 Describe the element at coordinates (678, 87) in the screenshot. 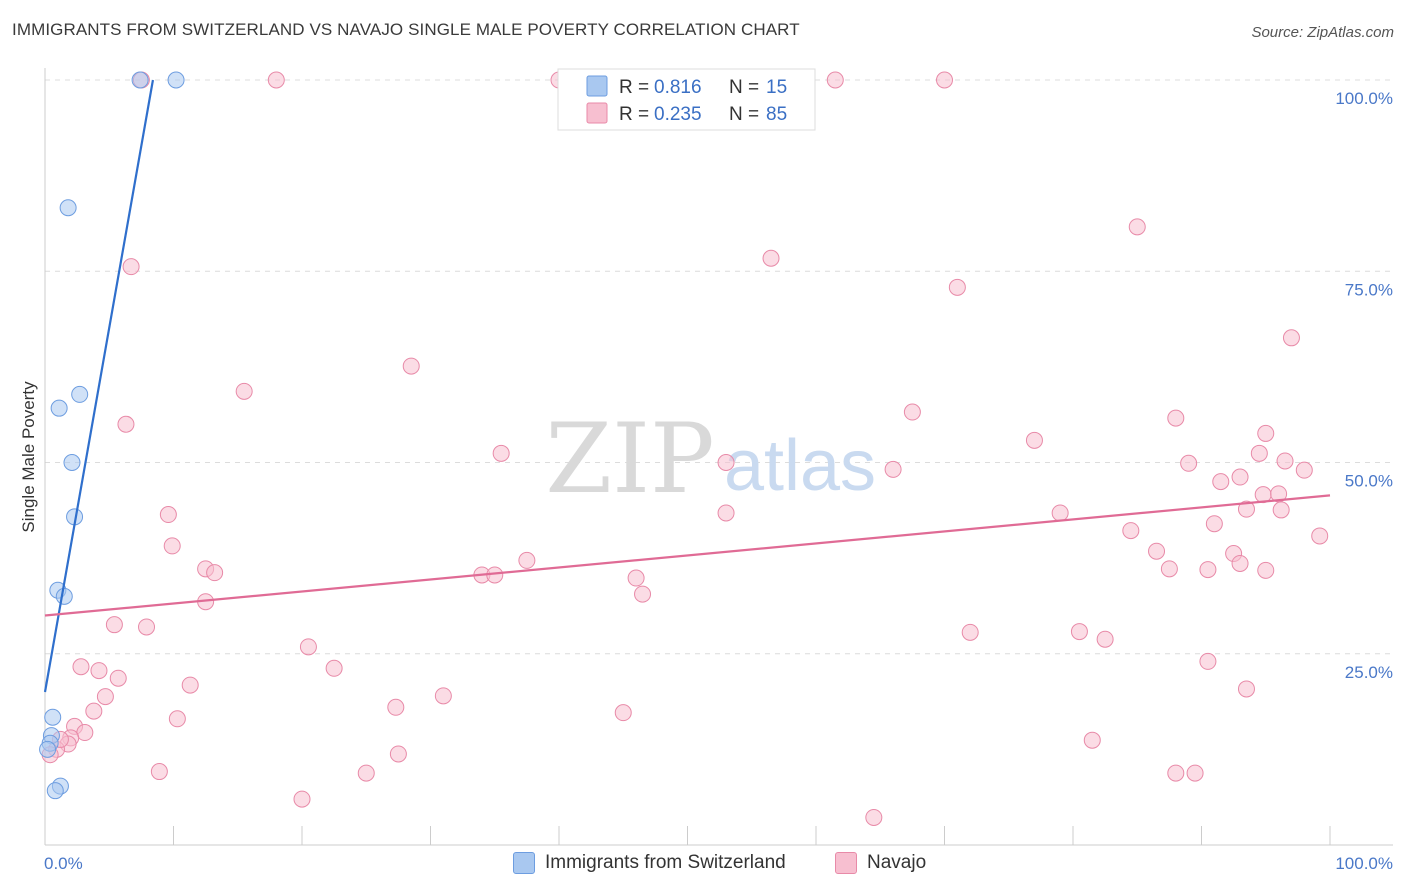

I see `legend-r-value: 0.816` at that location.